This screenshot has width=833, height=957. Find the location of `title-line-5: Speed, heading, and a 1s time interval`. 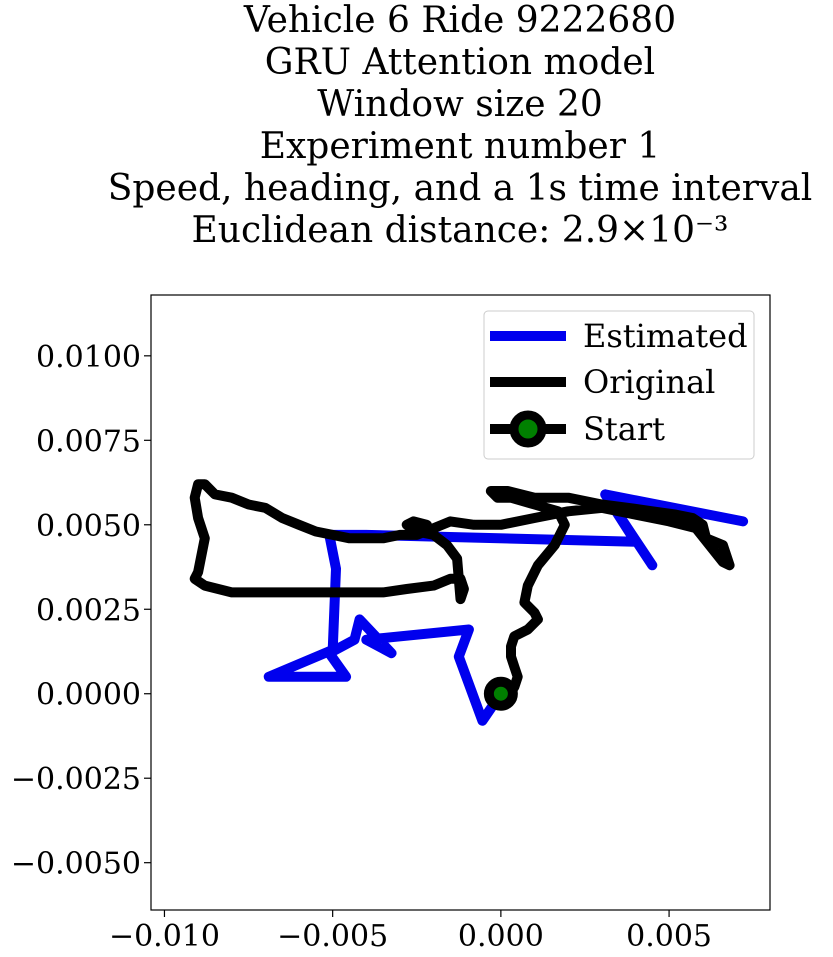

title-line-5: Speed, heading, and a 1s time interval is located at coordinates (460, 188).